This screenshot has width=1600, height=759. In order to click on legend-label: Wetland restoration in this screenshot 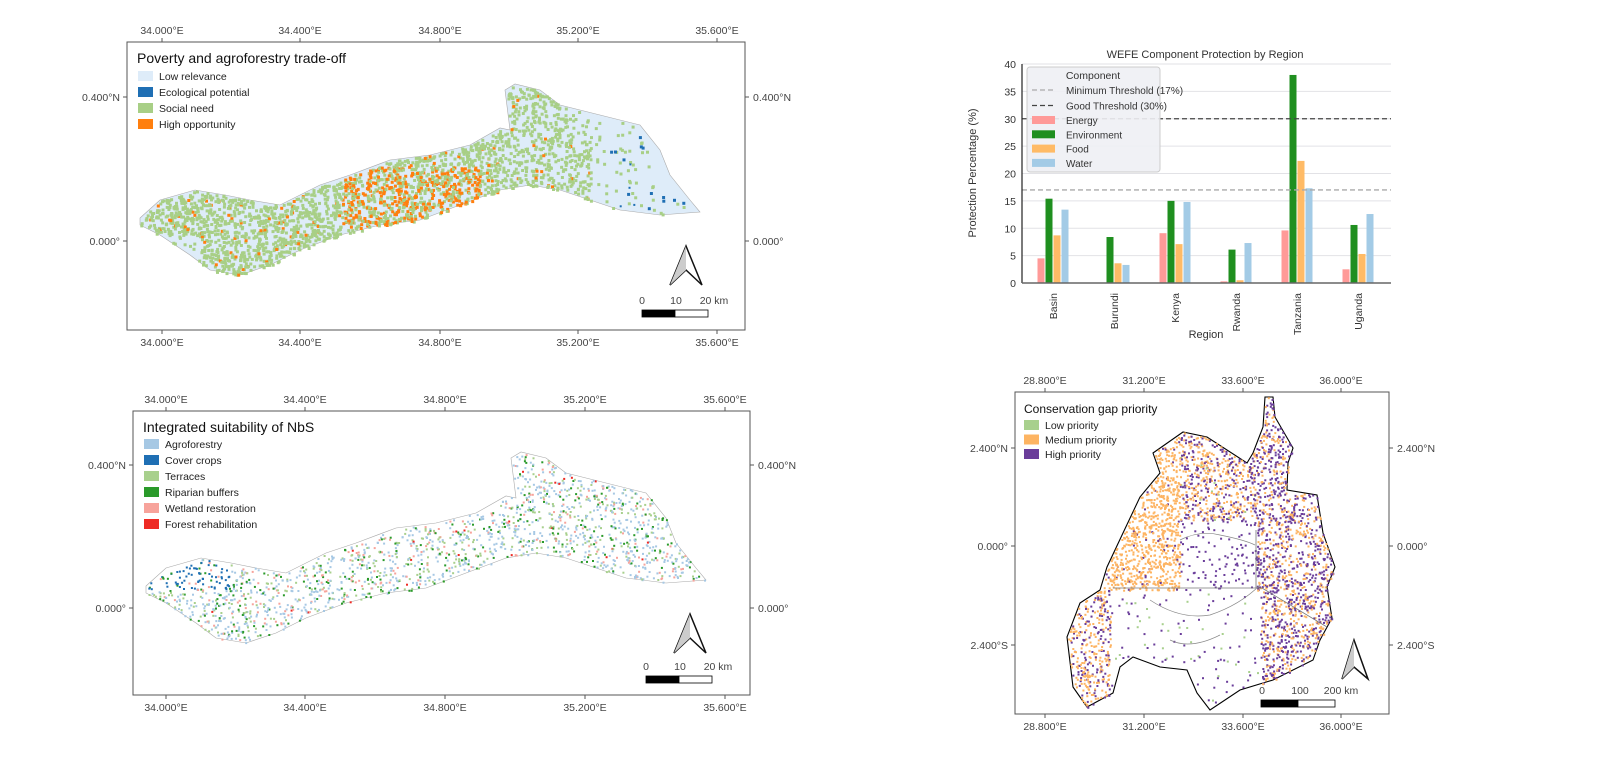, I will do `click(210, 509)`.